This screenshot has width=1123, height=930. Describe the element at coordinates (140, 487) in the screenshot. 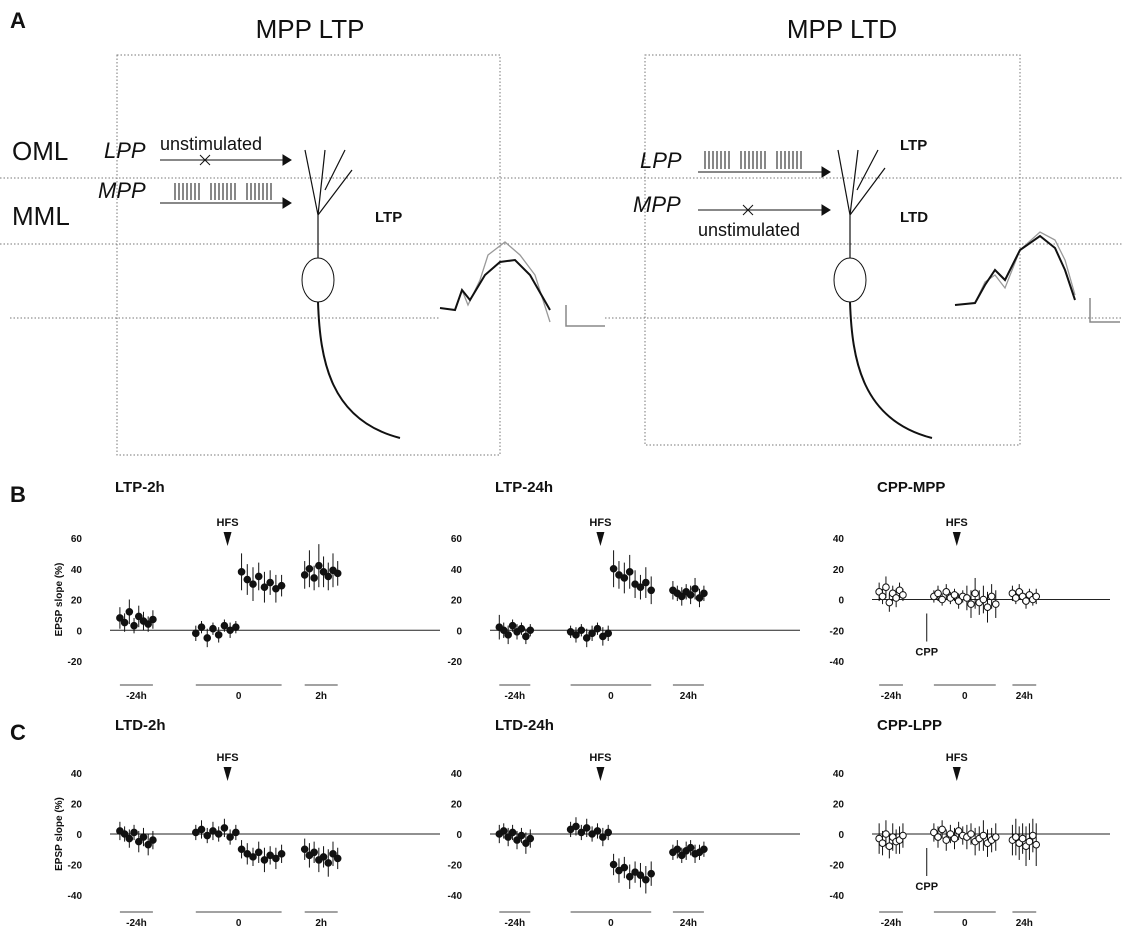

I see `chart-title: LTP-2h` at that location.